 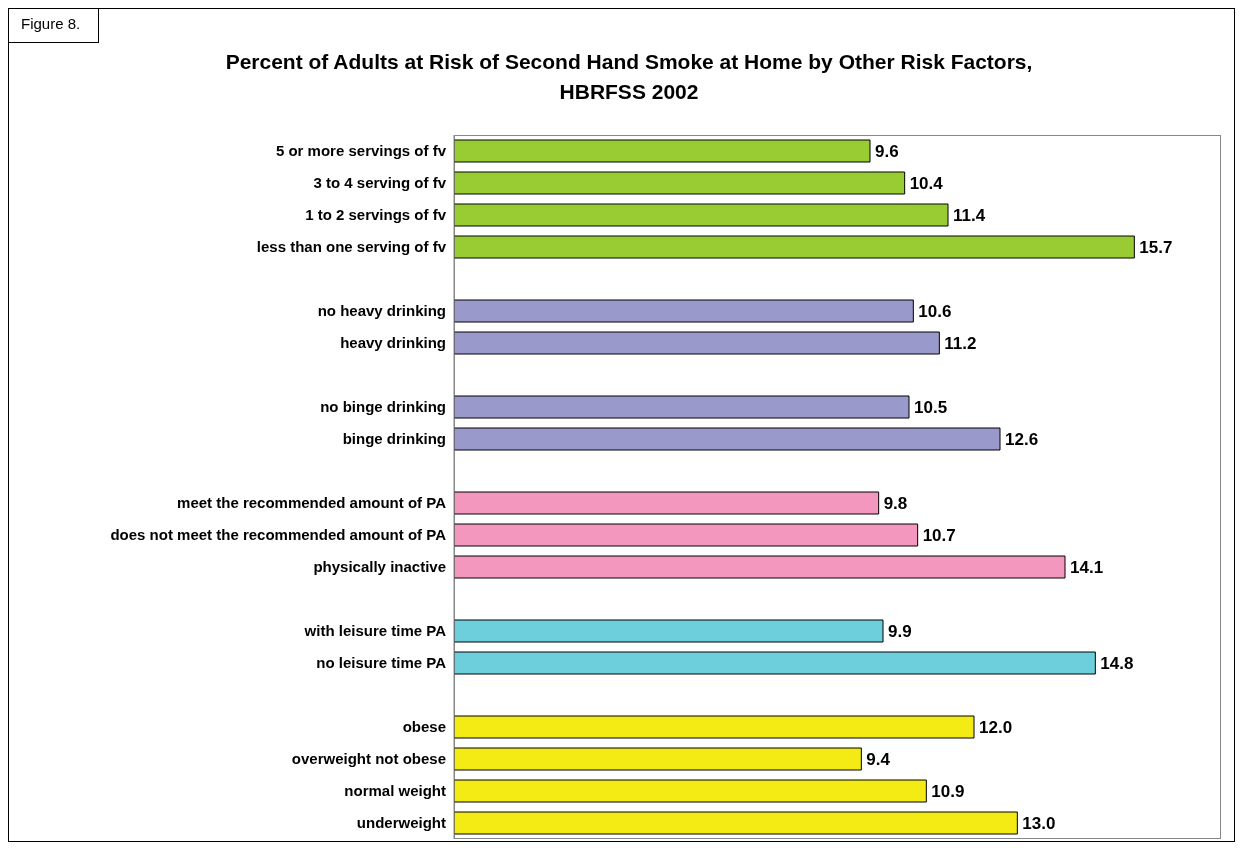 What do you see at coordinates (54, 25) in the screenshot?
I see `caption: Figure 8.` at bounding box center [54, 25].